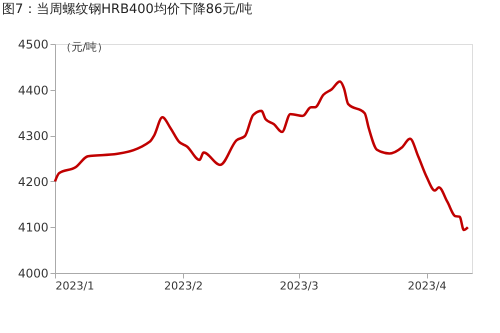  I want to click on y-tick-label: 4100, so click(33, 227).